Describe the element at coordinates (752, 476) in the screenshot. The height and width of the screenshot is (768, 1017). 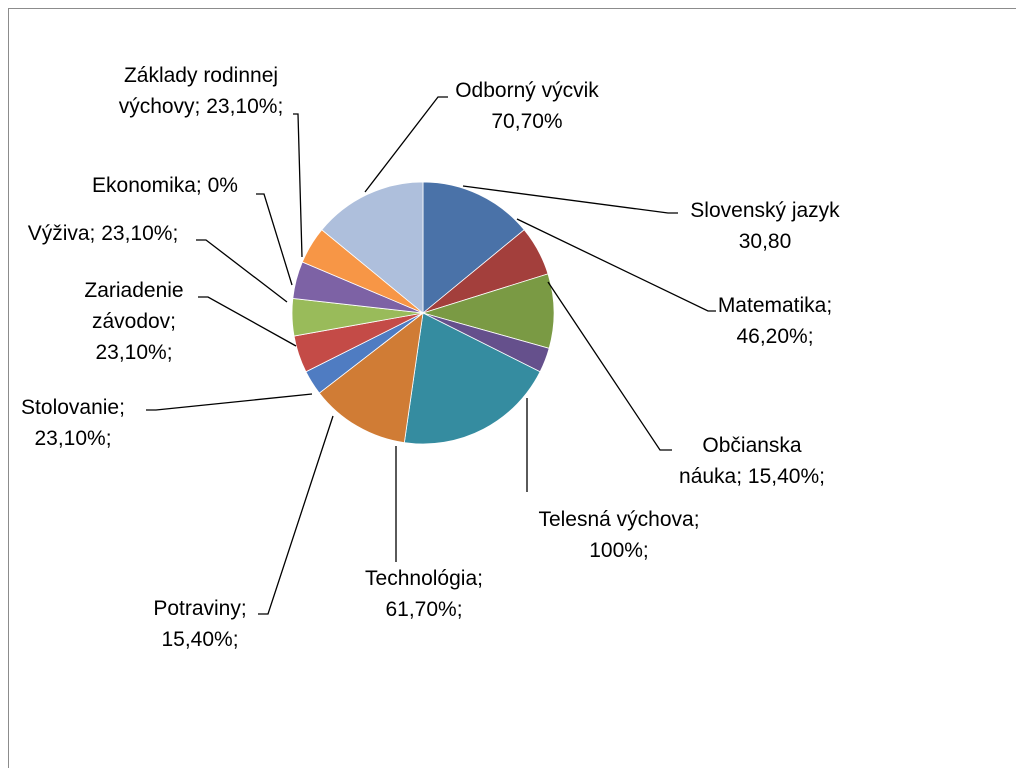
I see `slice-ob-ianska-label-line: náuka; 15,40%;` at that location.